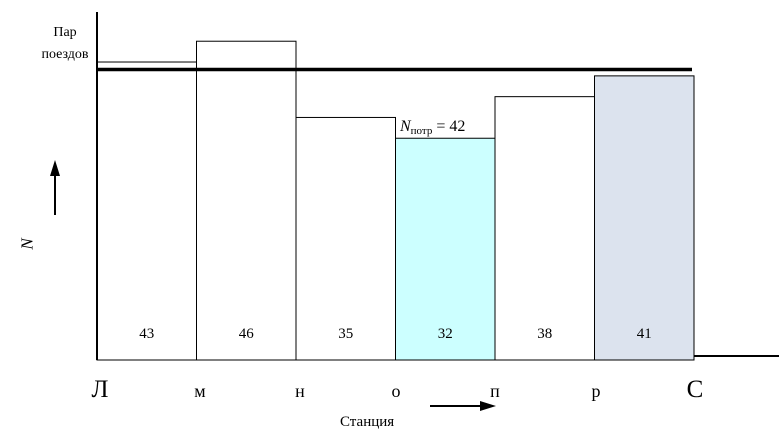  Describe the element at coordinates (300, 391) in the screenshot. I see `station-label-3: н` at that location.